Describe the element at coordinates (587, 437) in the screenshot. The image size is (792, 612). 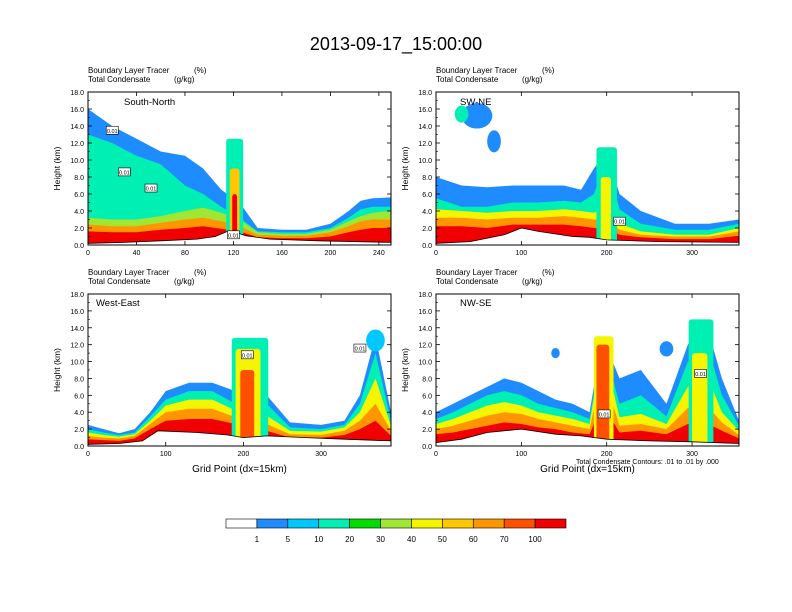
I see `terrain` at that location.